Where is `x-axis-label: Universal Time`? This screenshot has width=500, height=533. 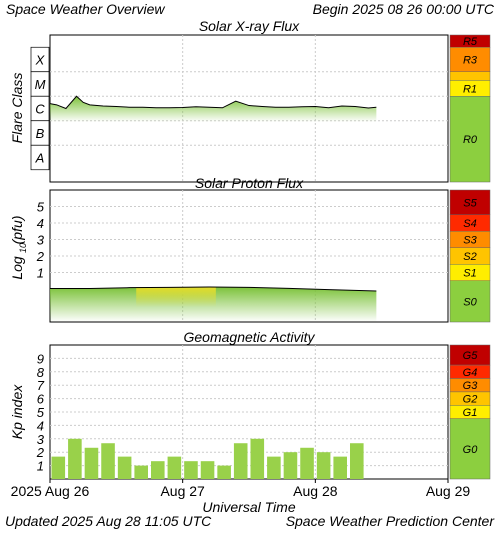 x-axis-label: Universal Time is located at coordinates (248, 507).